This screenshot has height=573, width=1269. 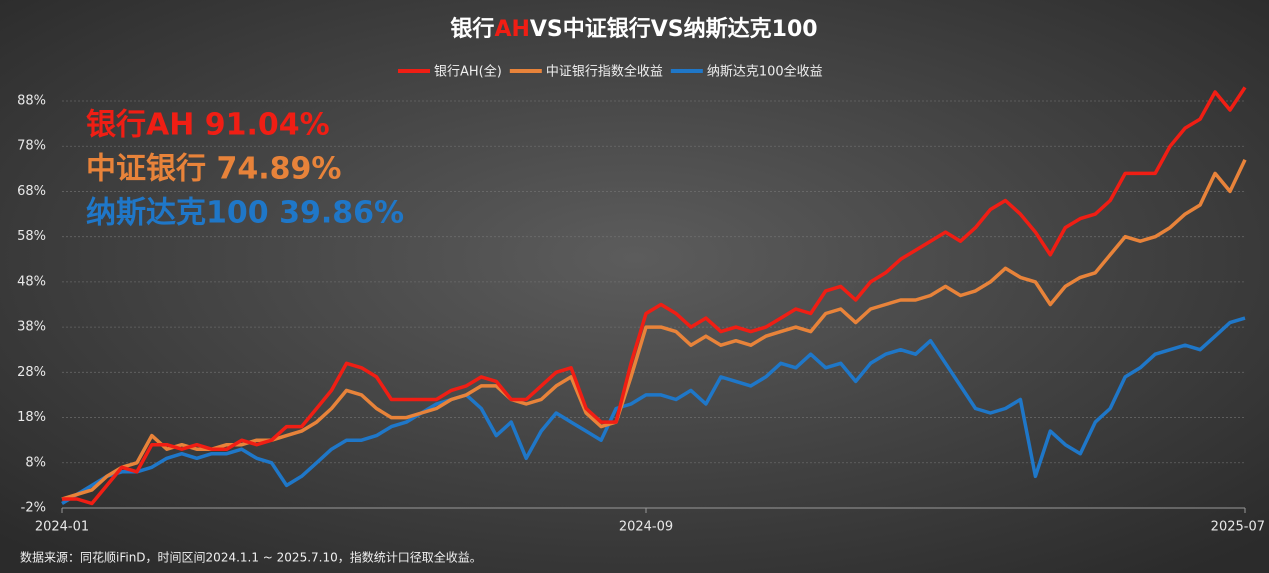 I want to click on x-tick-label: 2024-09, so click(x=646, y=527).